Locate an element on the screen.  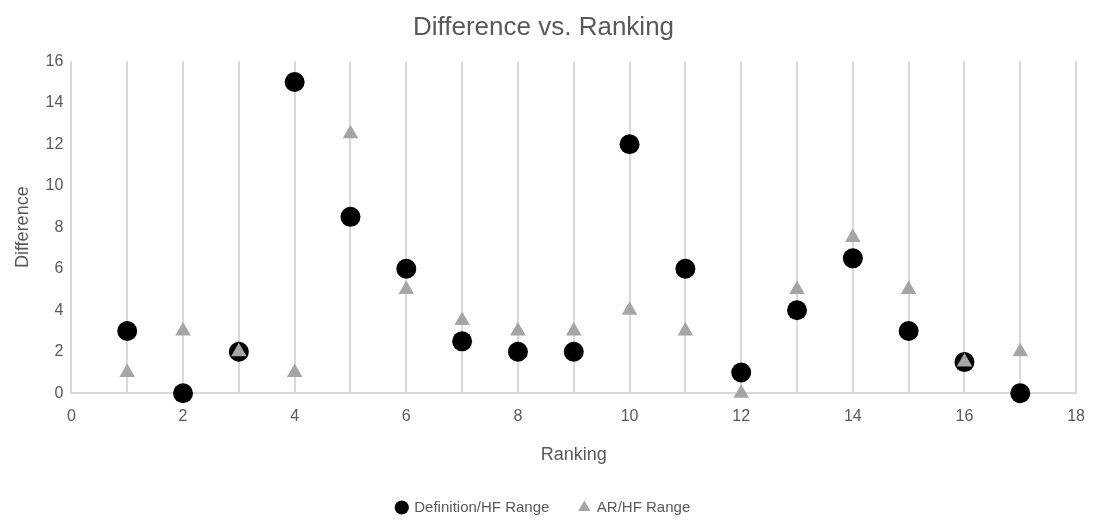
y-tick-label: 8 is located at coordinates (59, 226).